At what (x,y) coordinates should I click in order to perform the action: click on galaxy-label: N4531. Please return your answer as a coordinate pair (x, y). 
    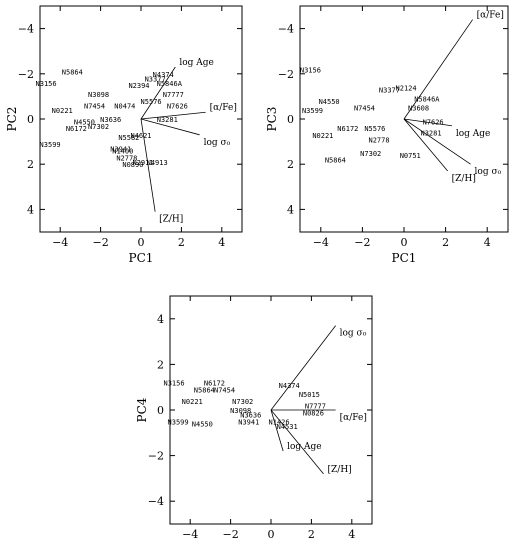
    Looking at the image, I should click on (287, 427).